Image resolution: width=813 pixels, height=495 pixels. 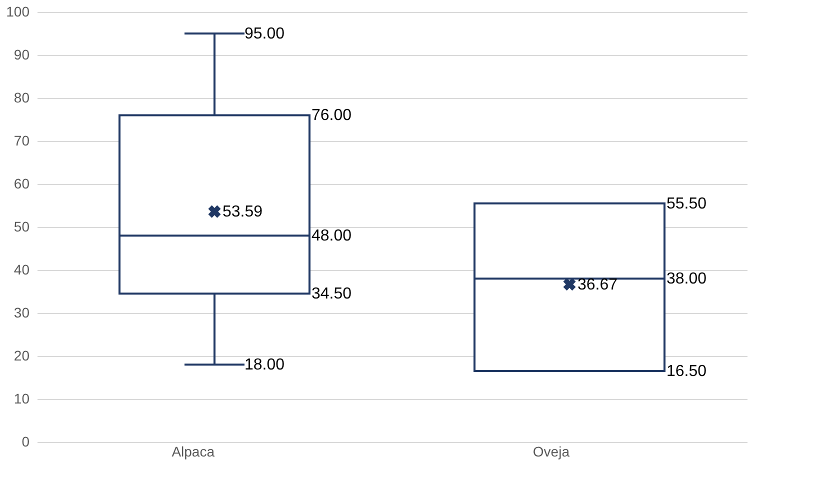 I want to click on annotation: 38.00, so click(x=686, y=279).